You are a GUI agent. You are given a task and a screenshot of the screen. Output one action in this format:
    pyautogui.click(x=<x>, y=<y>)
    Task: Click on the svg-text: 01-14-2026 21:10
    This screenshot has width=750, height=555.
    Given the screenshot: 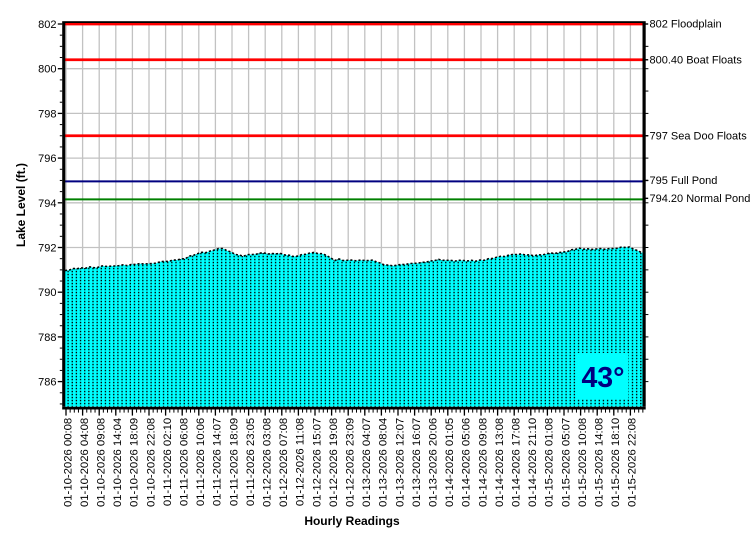 What is the action you would take?
    pyautogui.click(x=533, y=462)
    